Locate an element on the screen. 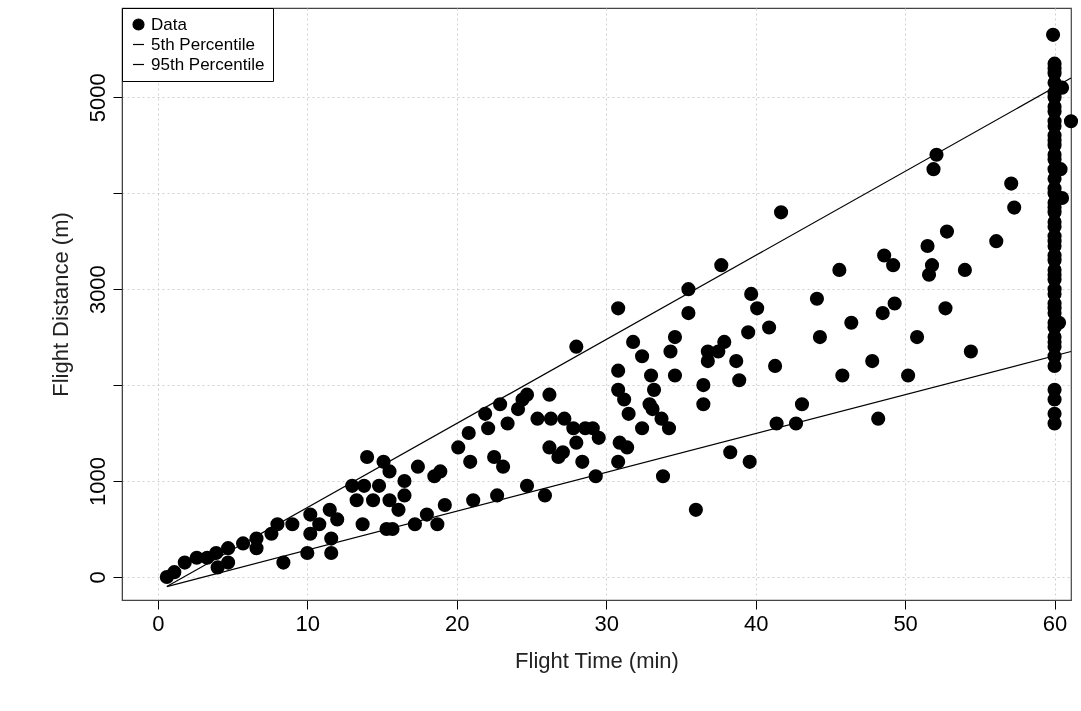  y-tick-label: 3000 is located at coordinates (97, 290).